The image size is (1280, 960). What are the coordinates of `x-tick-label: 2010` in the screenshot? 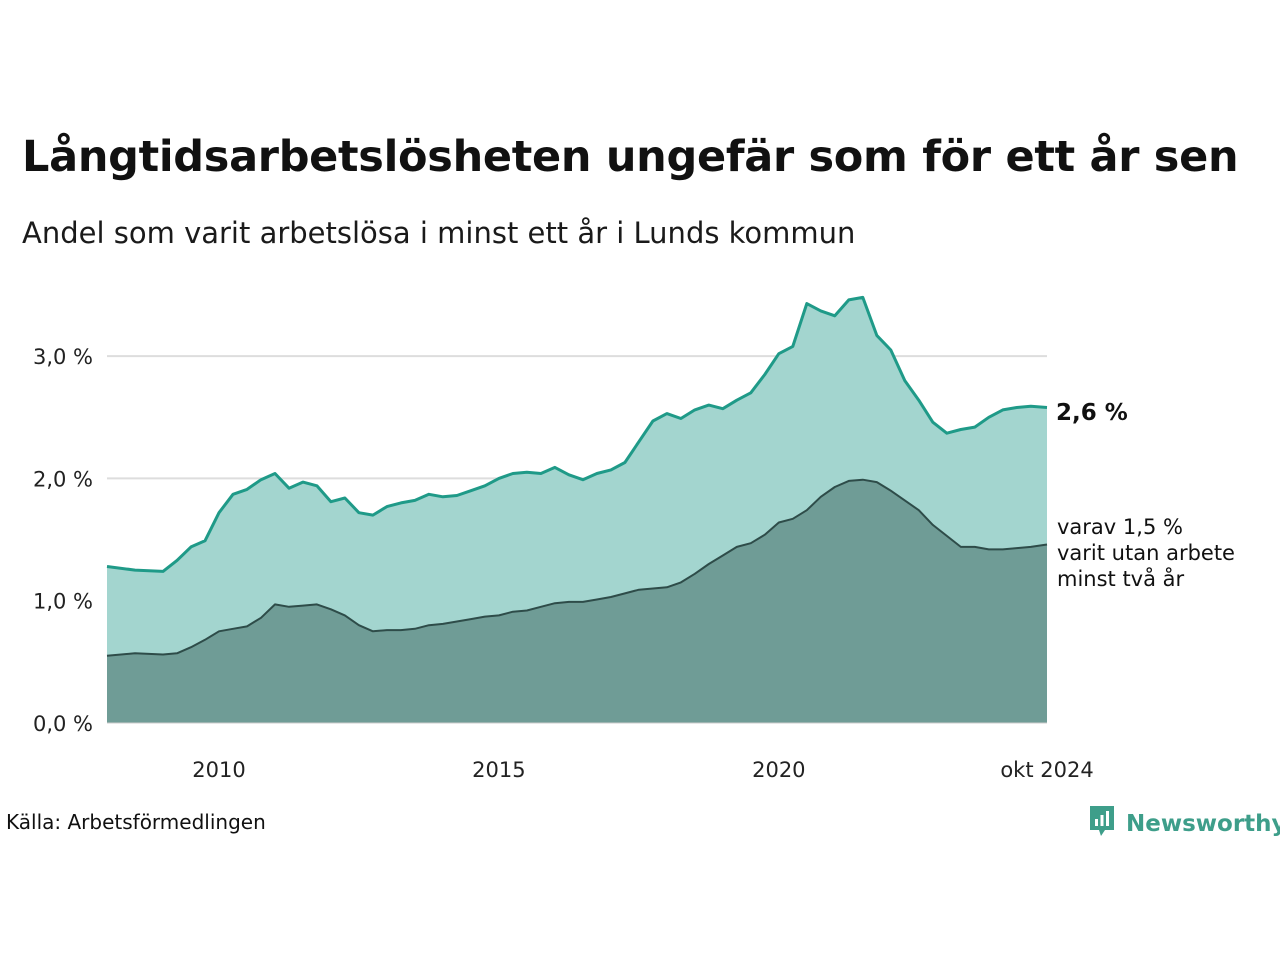 It's located at (218, 770).